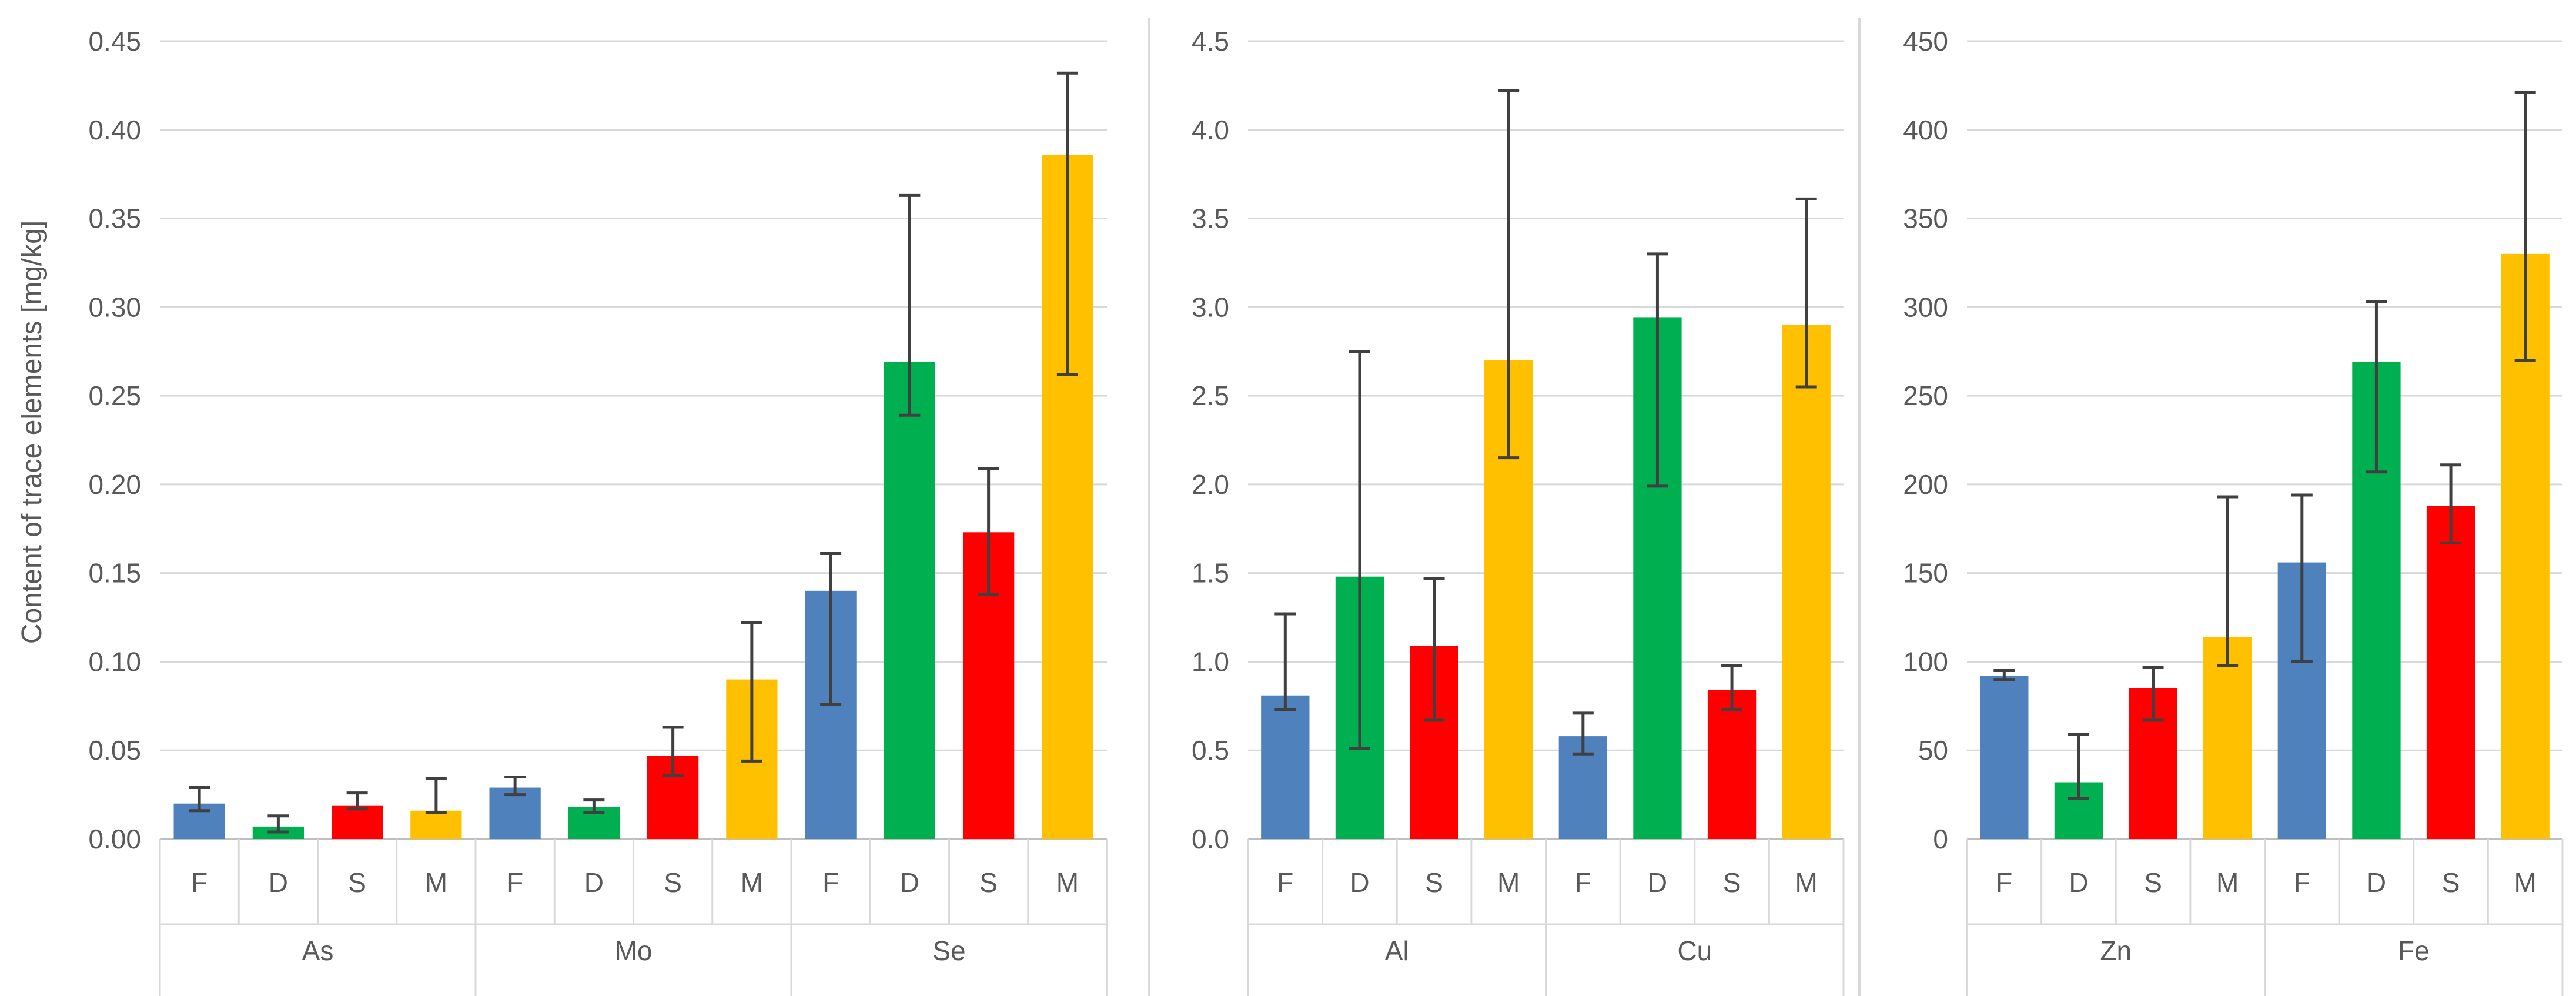 The width and height of the screenshot is (2576, 996). I want to click on y-tick-label: 0, so click(1940, 839).